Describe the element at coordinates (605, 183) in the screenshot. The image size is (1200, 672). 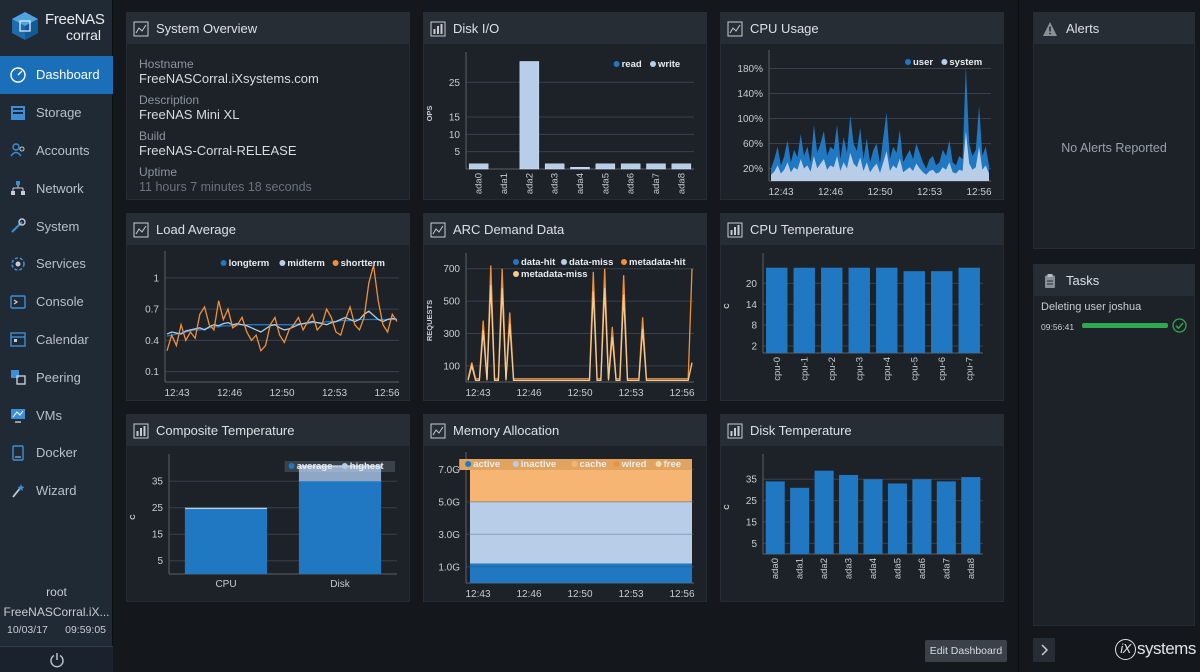
I see `x-tick-label: ada5` at that location.